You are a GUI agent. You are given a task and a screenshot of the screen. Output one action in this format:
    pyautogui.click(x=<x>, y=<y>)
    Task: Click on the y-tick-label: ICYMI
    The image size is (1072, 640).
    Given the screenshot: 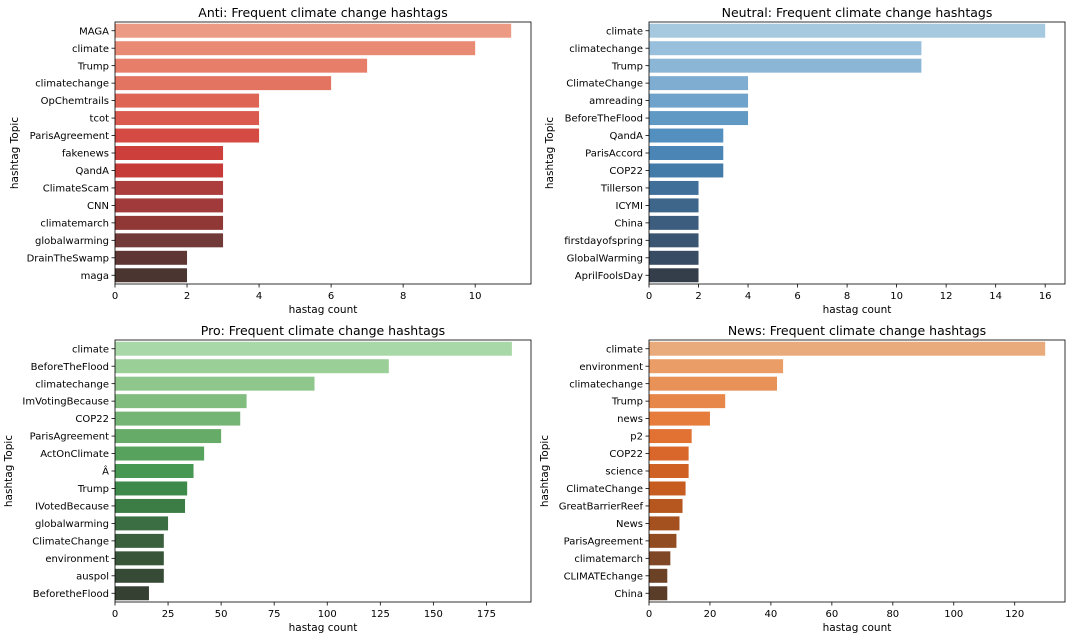 What is the action you would take?
    pyautogui.click(x=629, y=206)
    